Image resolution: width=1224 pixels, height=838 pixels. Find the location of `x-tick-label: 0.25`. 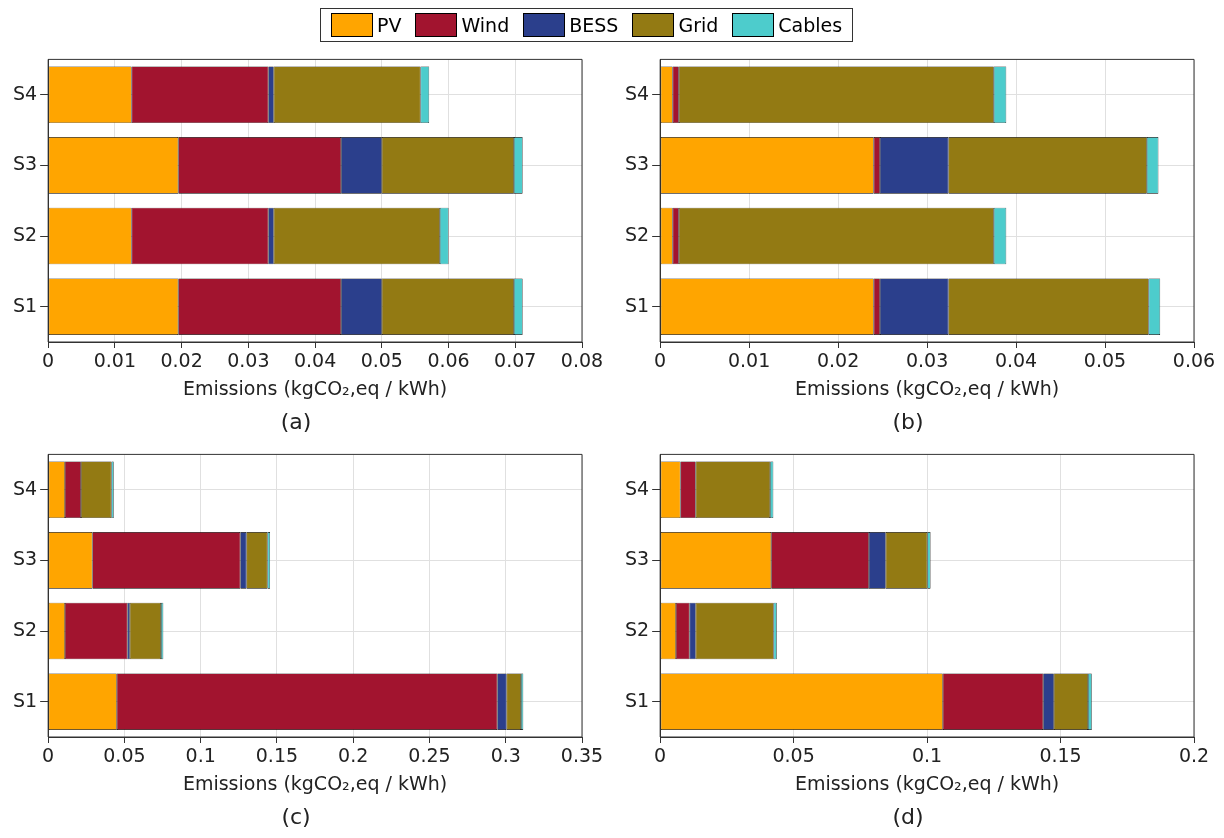

x-tick-label: 0.25 is located at coordinates (429, 755).